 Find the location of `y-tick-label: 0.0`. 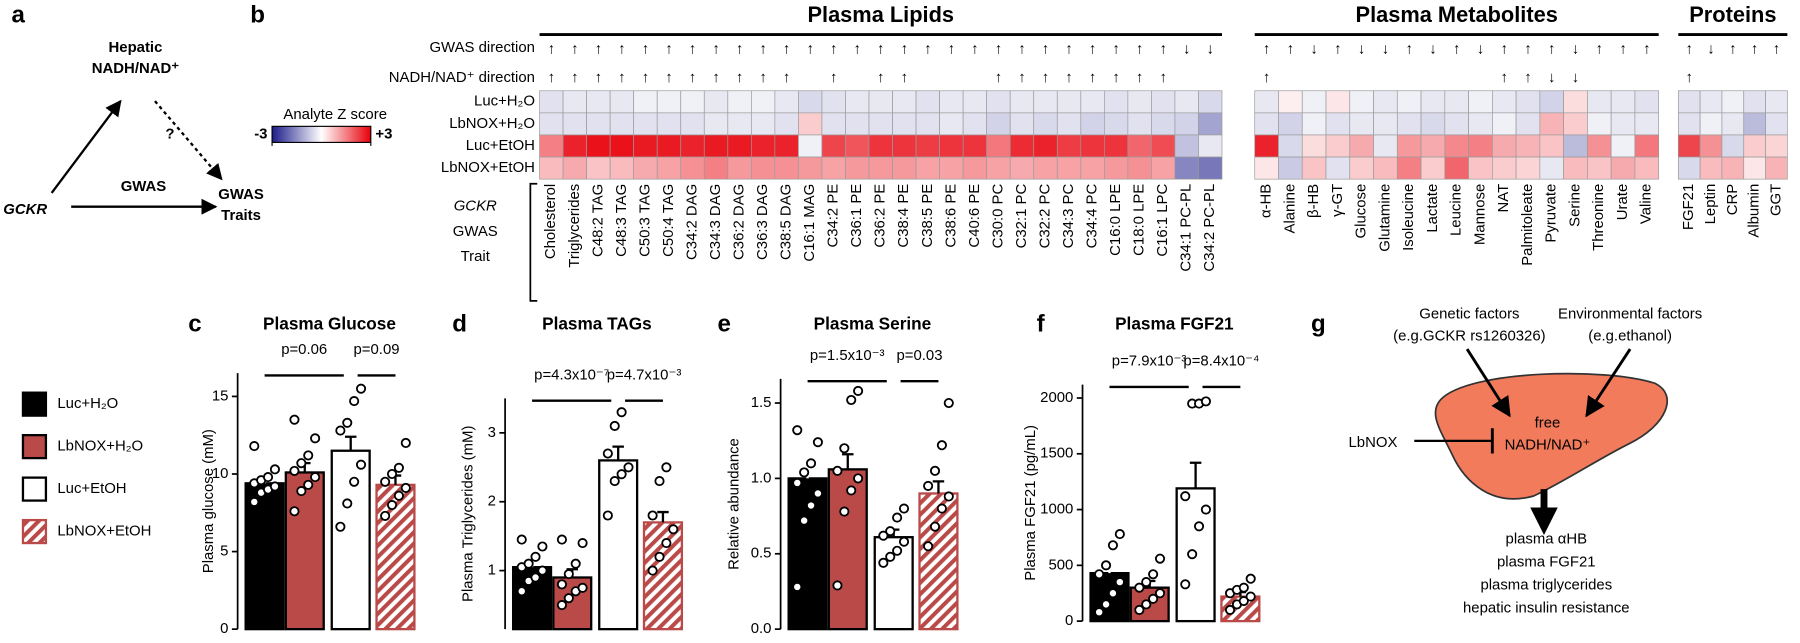

y-tick-label: 0.0 is located at coordinates (761, 628).